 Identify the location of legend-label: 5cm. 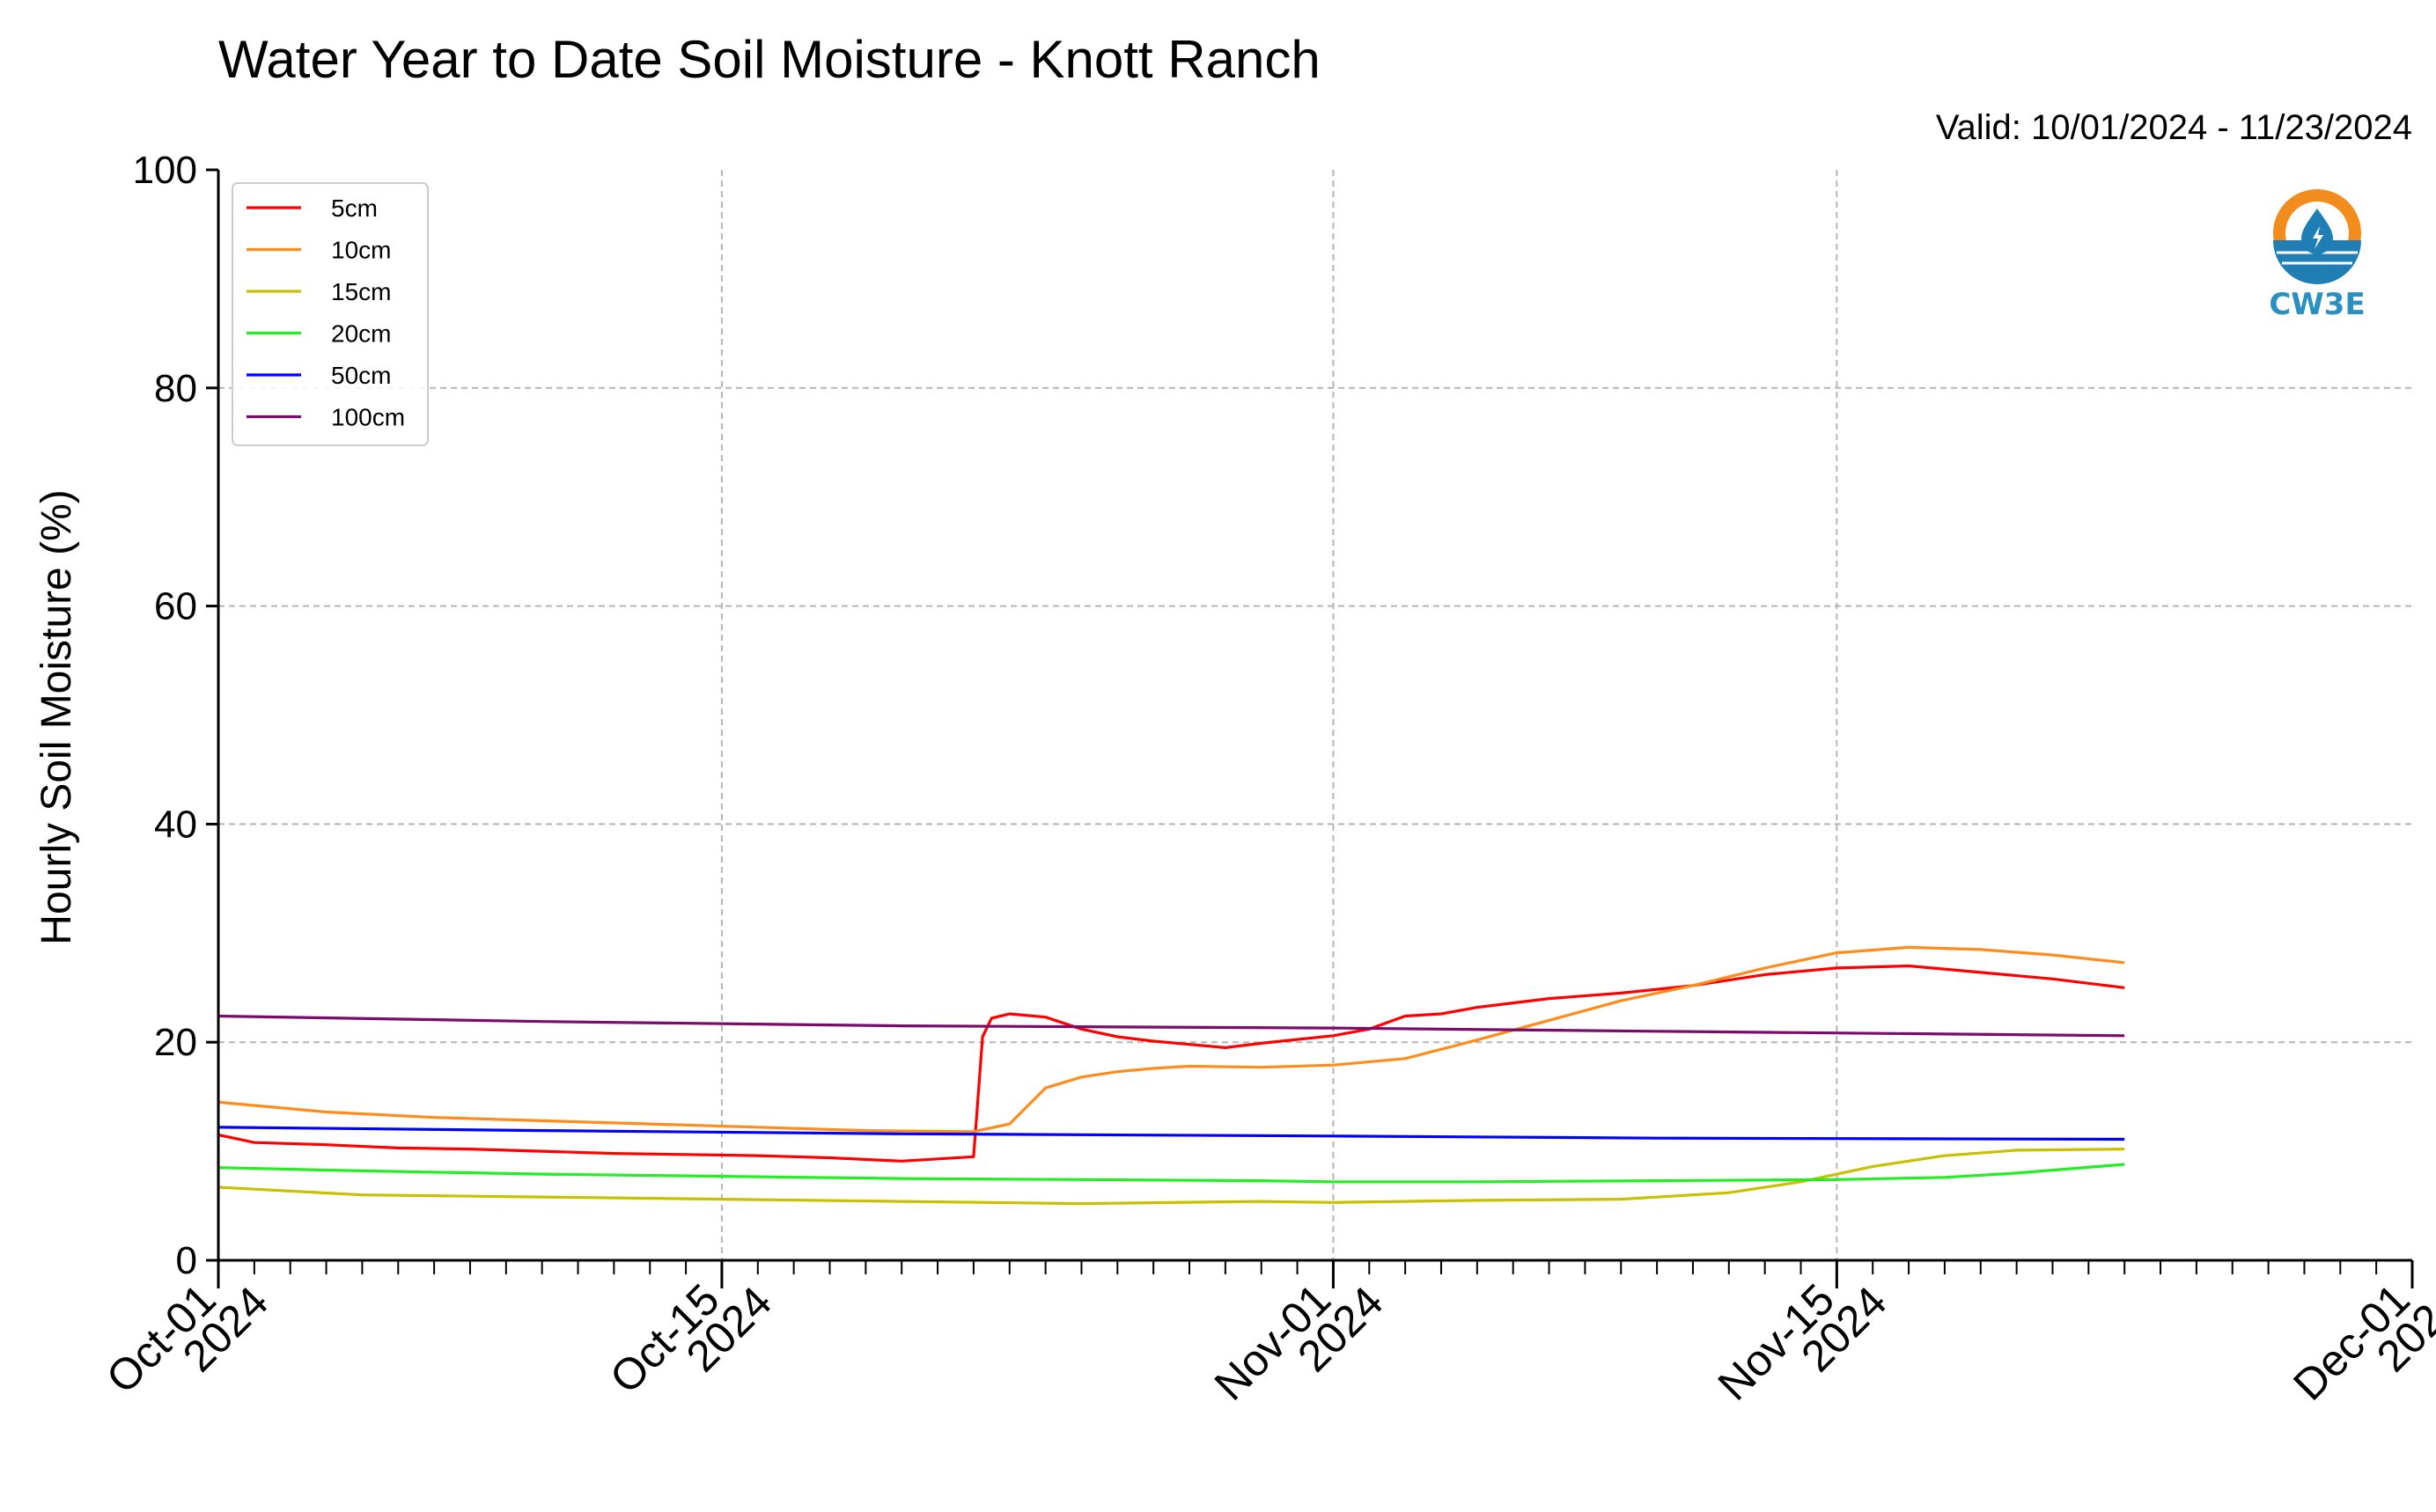
(354, 209).